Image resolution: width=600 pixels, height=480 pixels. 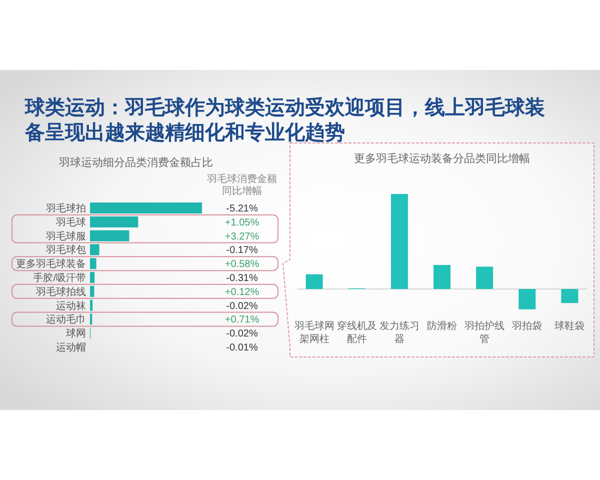 I want to click on text: +0.58%, so click(x=242, y=264).